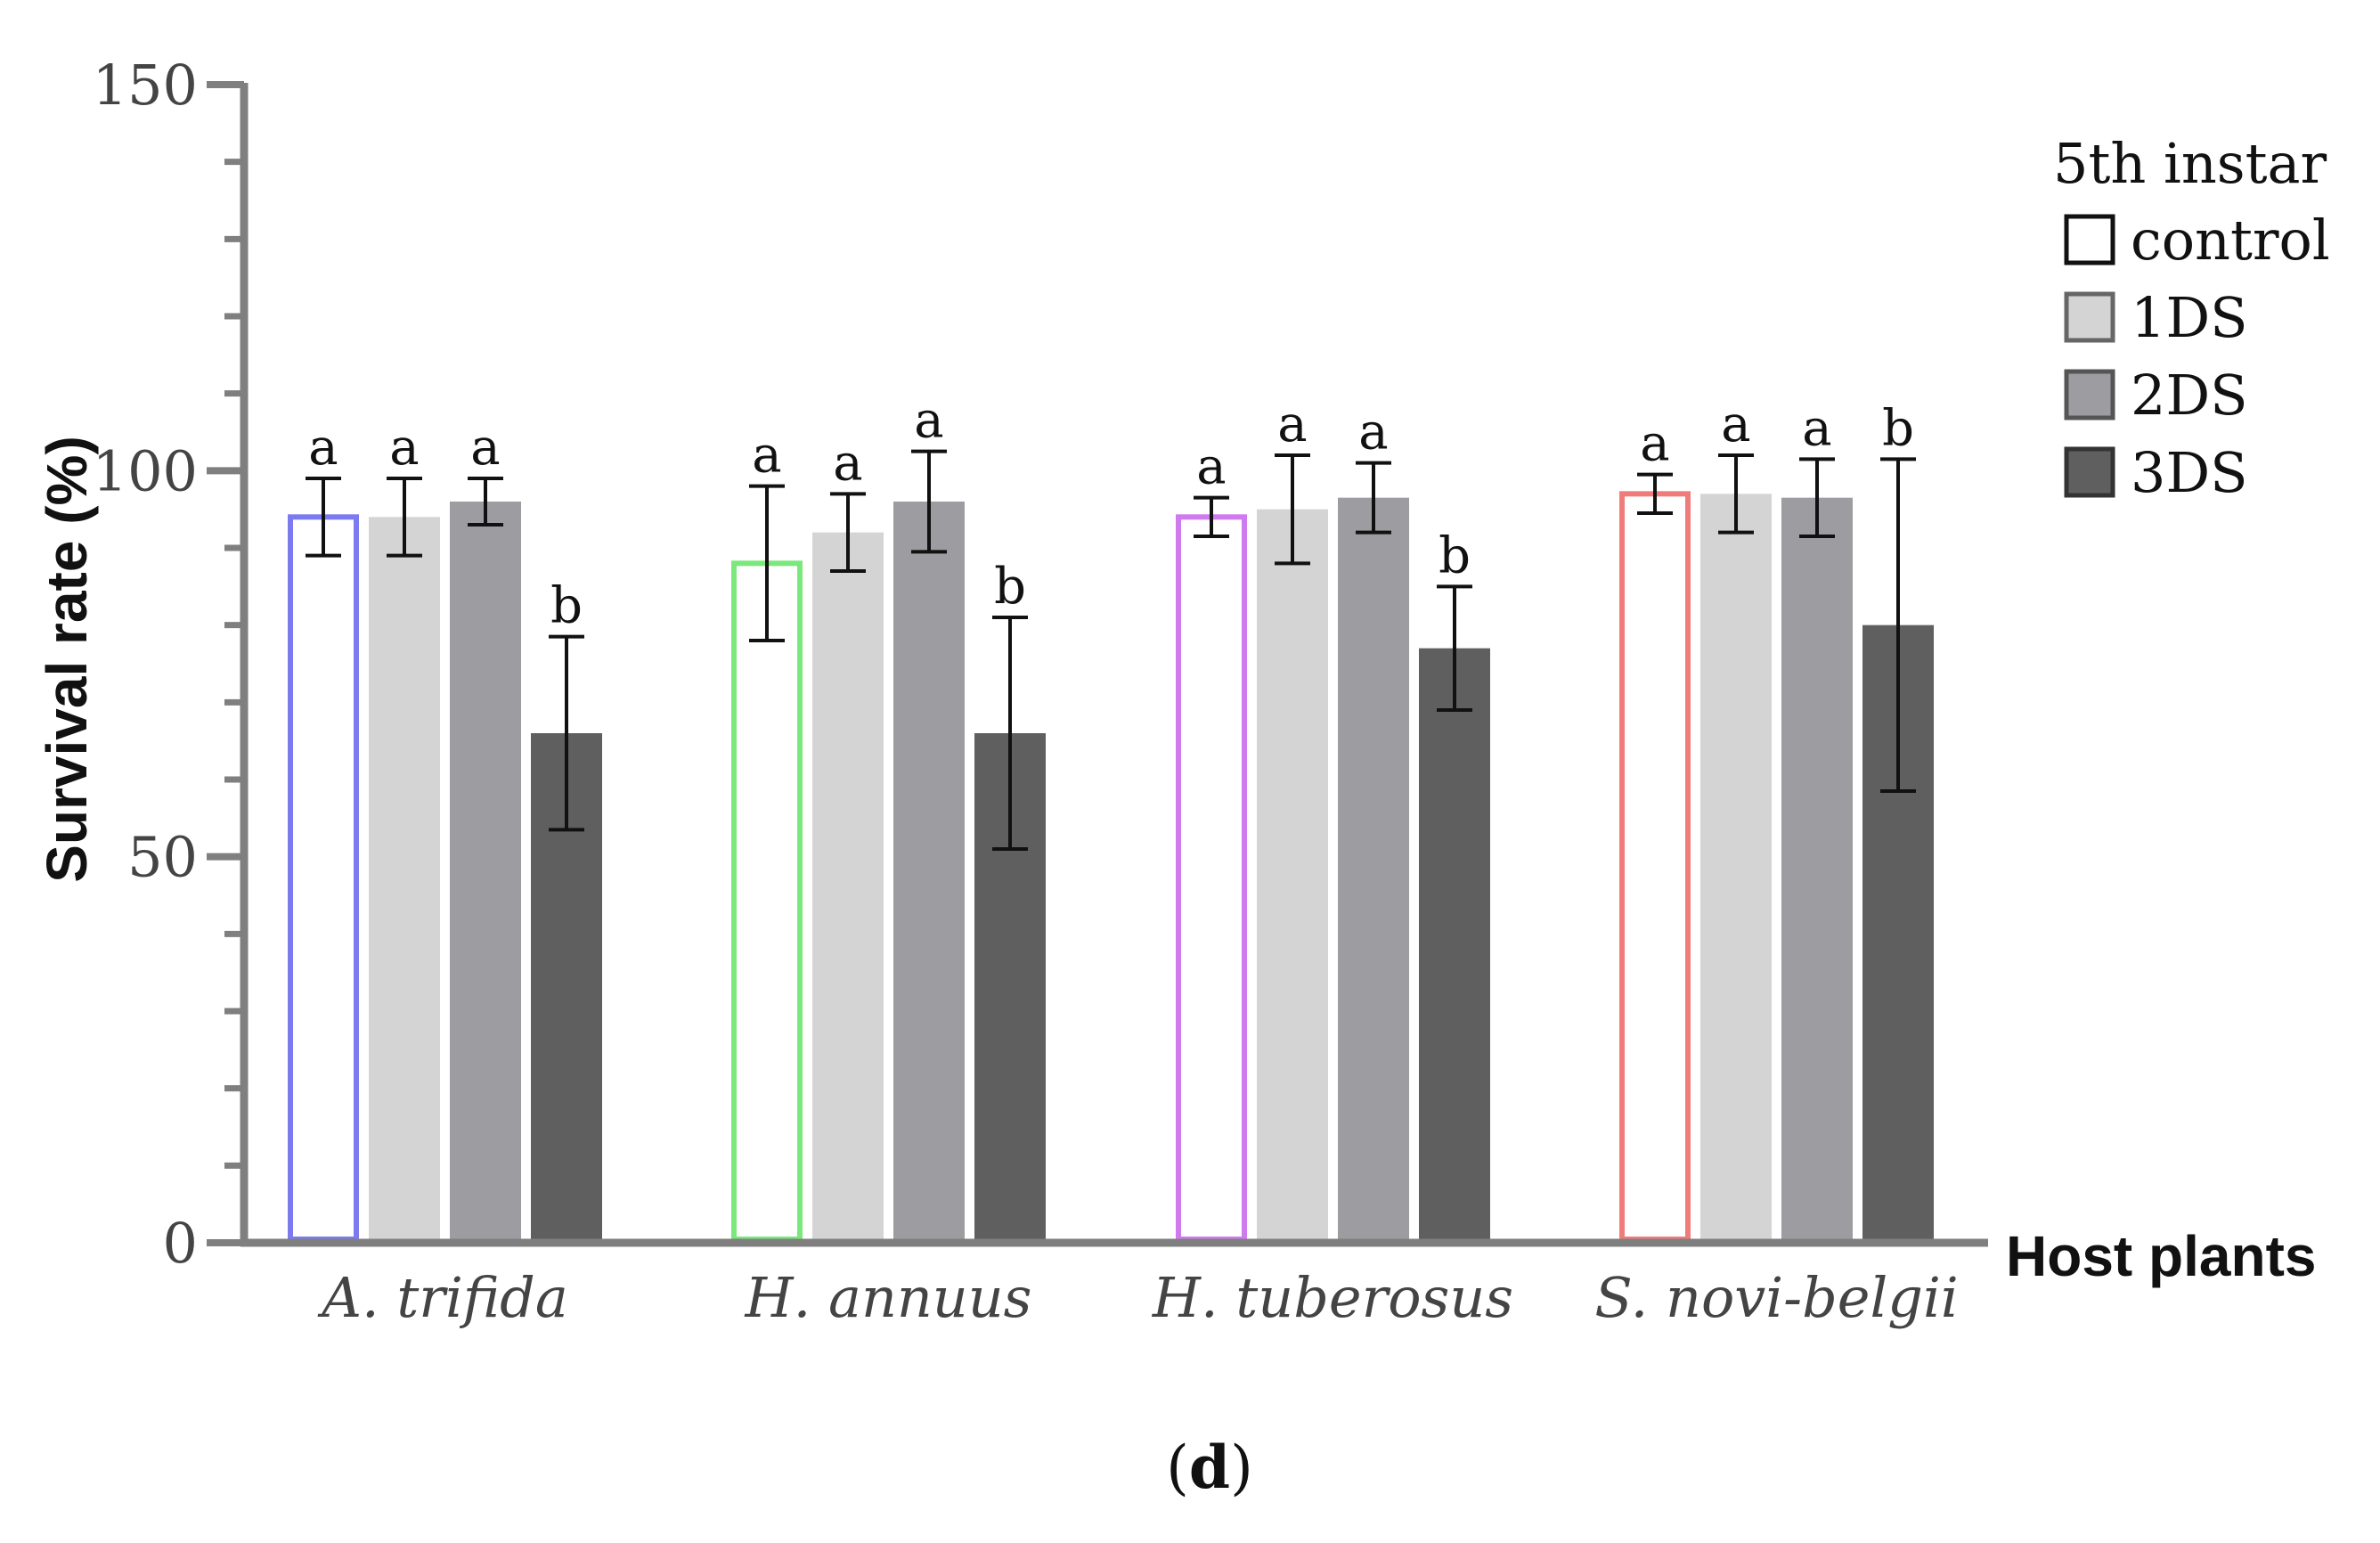 The image size is (2380, 1543). I want to click on x-axis-label: Host plants, so click(2161, 1256).